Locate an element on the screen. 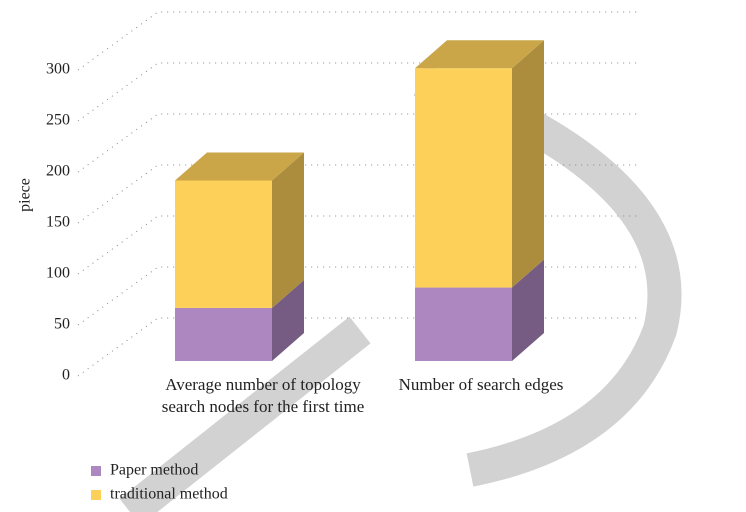 The image size is (746, 512). y-tick-label: 250 is located at coordinates (58, 120).